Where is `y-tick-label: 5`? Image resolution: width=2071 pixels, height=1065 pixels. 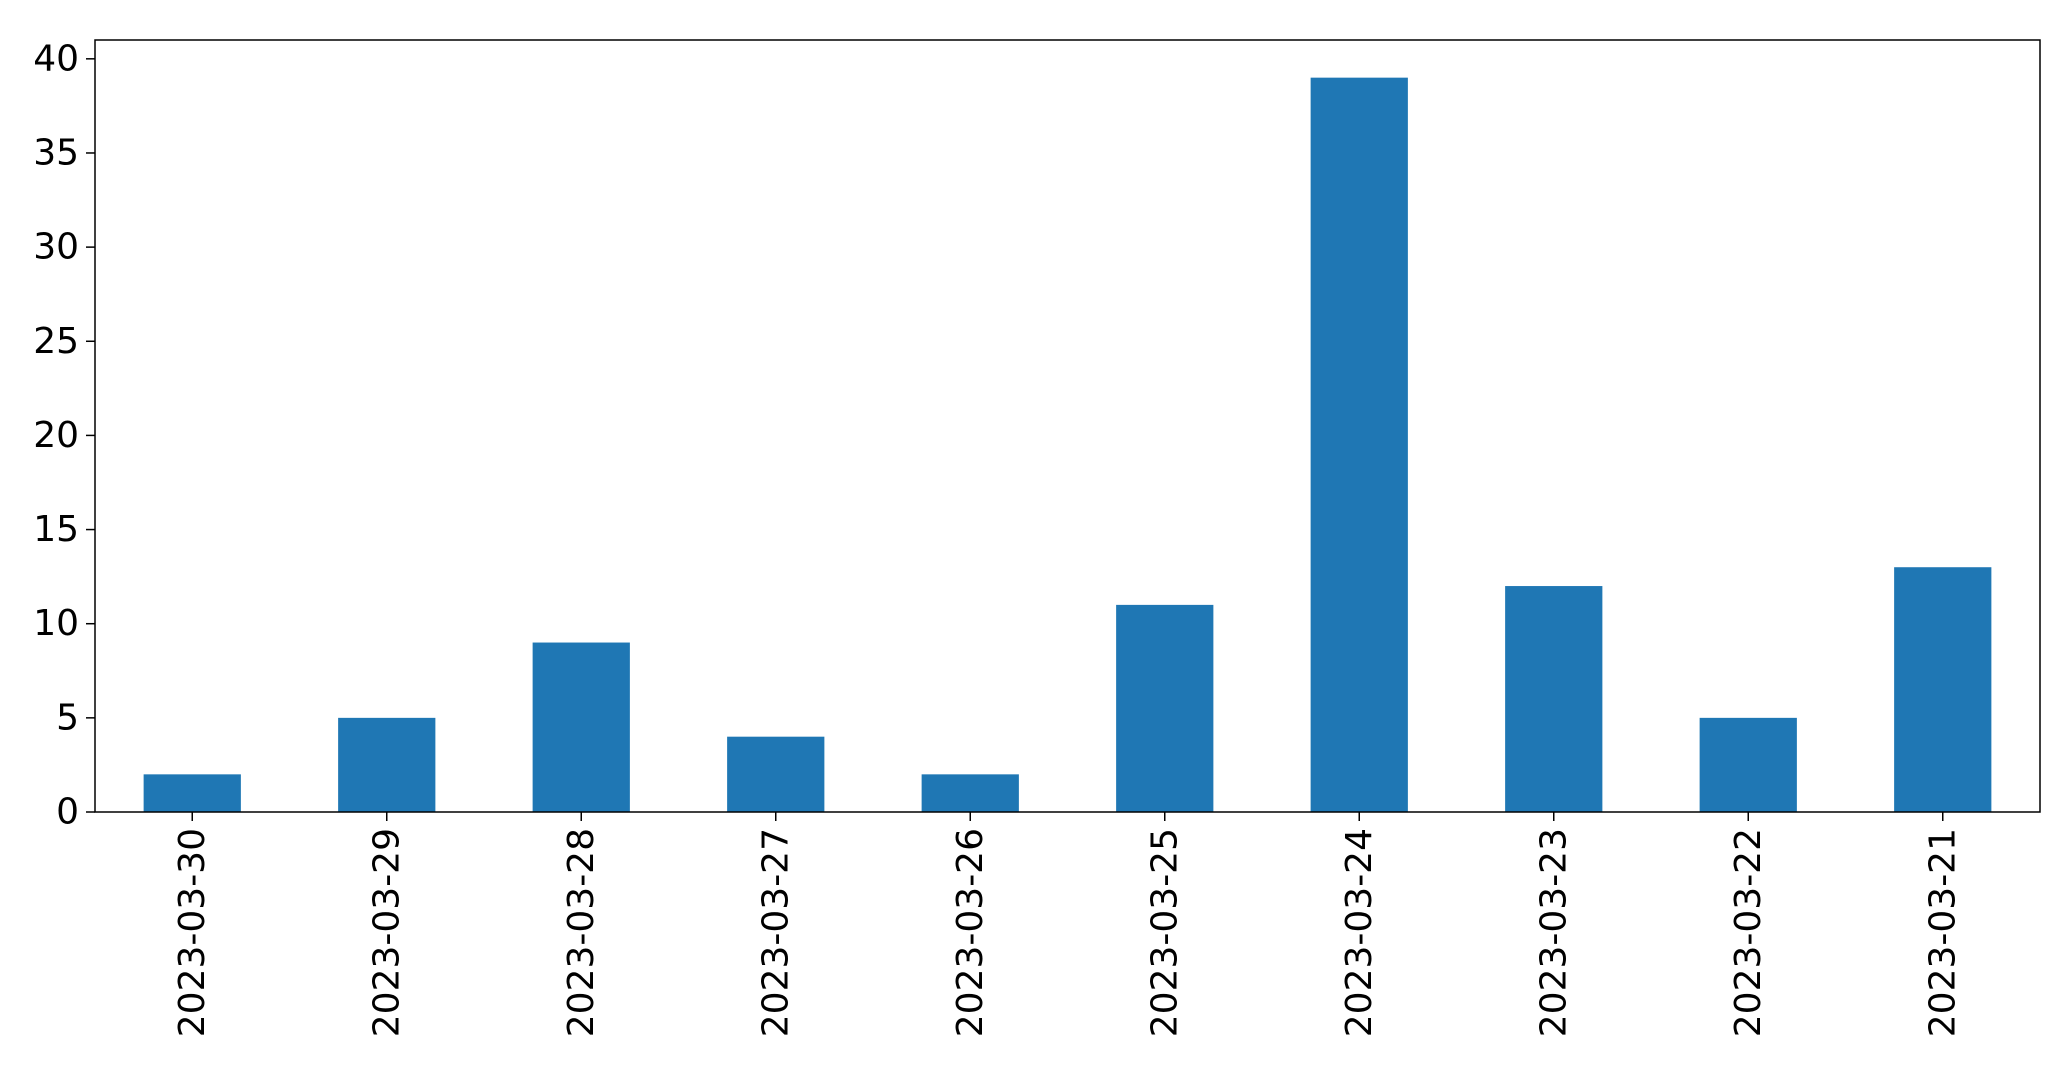
y-tick-label: 5 is located at coordinates (67, 717).